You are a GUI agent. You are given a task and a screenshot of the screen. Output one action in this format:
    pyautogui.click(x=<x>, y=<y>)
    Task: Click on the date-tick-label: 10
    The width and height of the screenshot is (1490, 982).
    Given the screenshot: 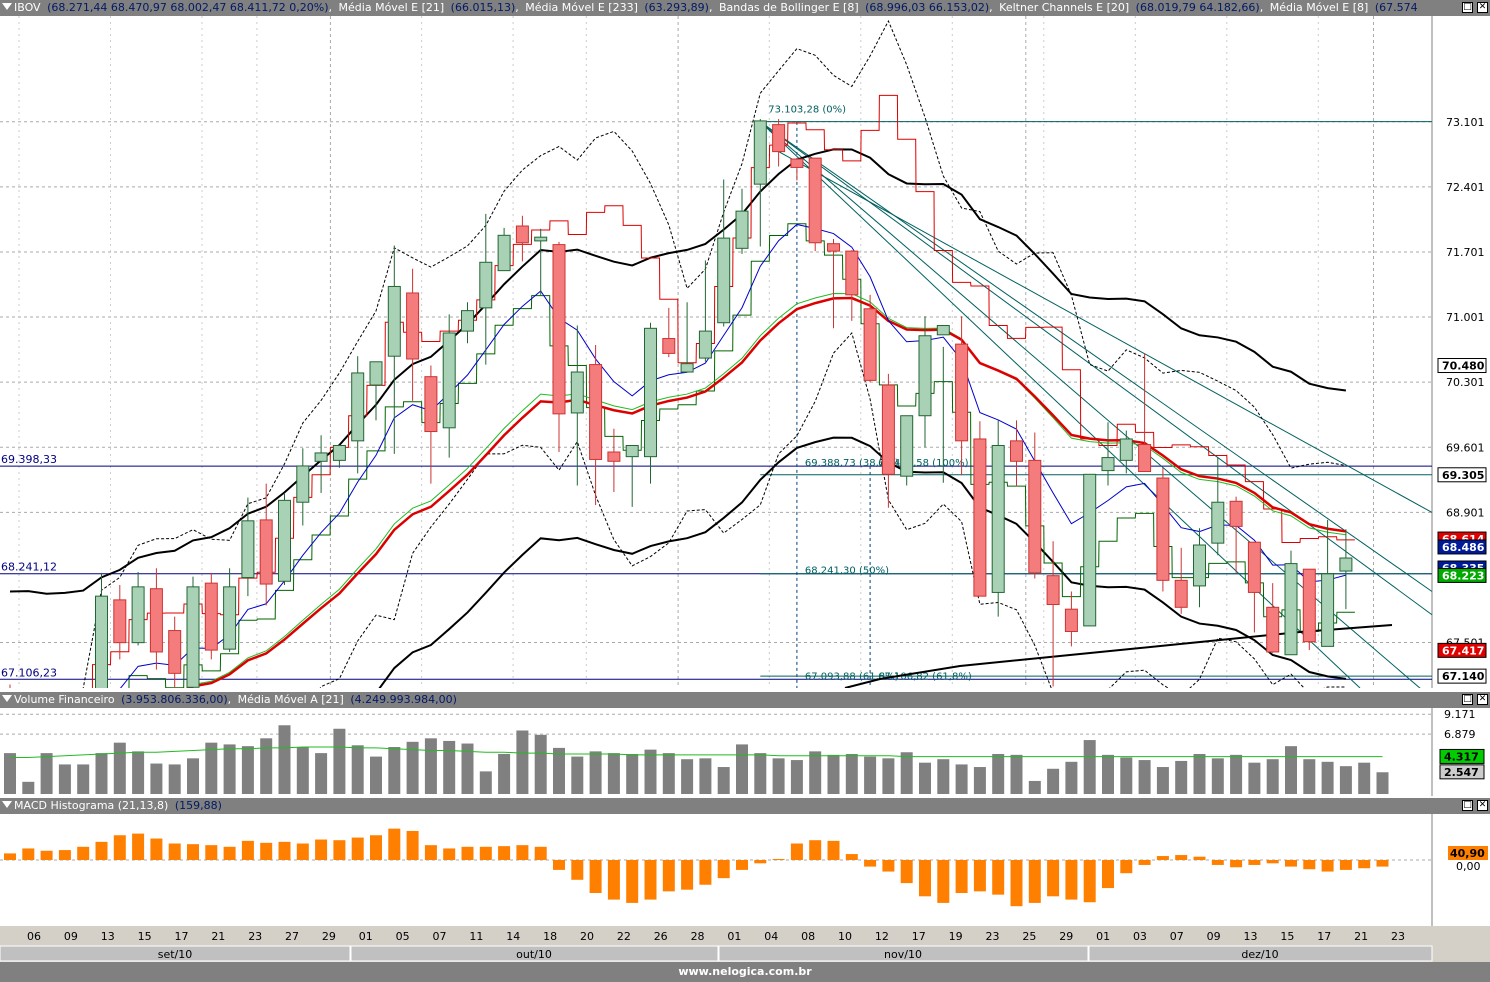 What is the action you would take?
    pyautogui.click(x=845, y=936)
    